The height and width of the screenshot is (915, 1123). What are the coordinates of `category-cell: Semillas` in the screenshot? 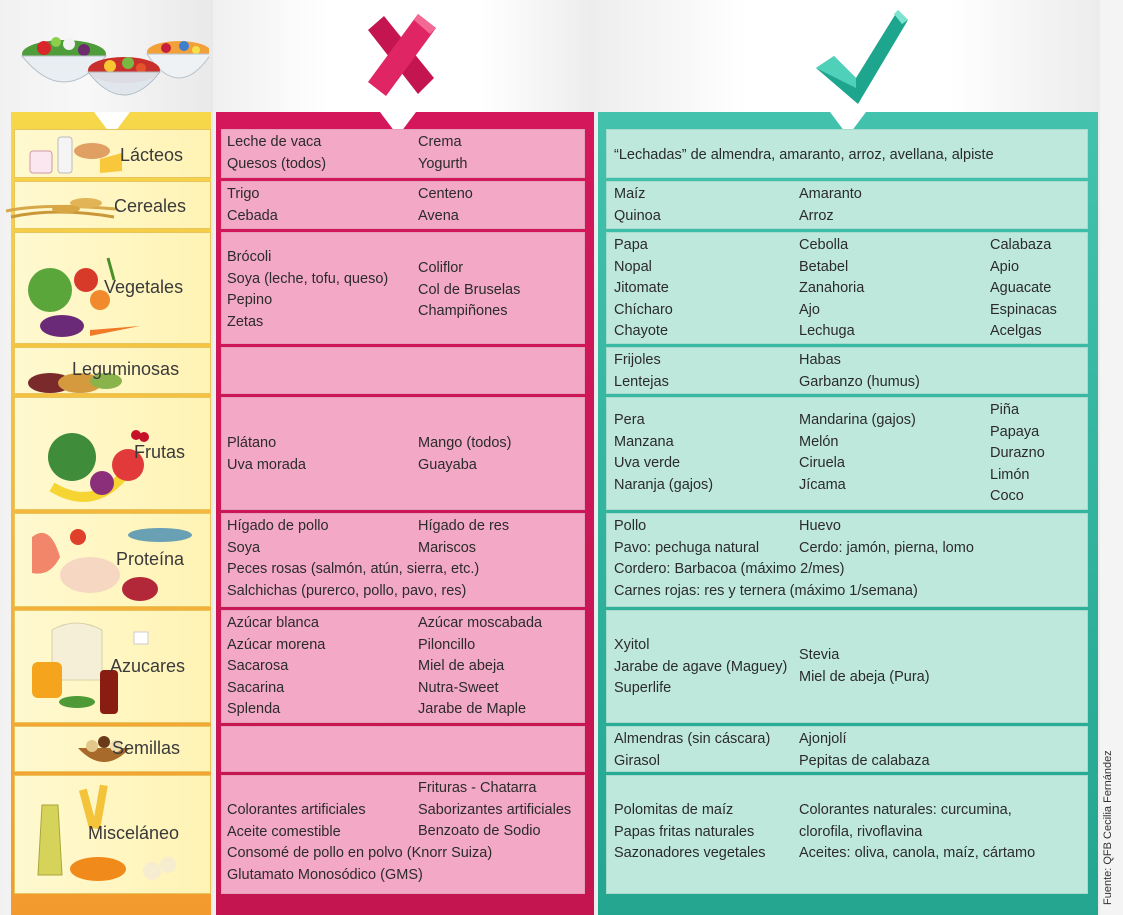 It's located at (112, 749).